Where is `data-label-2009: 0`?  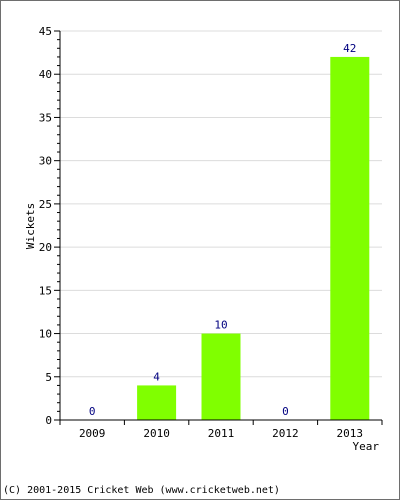
data-label-2009: 0 is located at coordinates (92, 411).